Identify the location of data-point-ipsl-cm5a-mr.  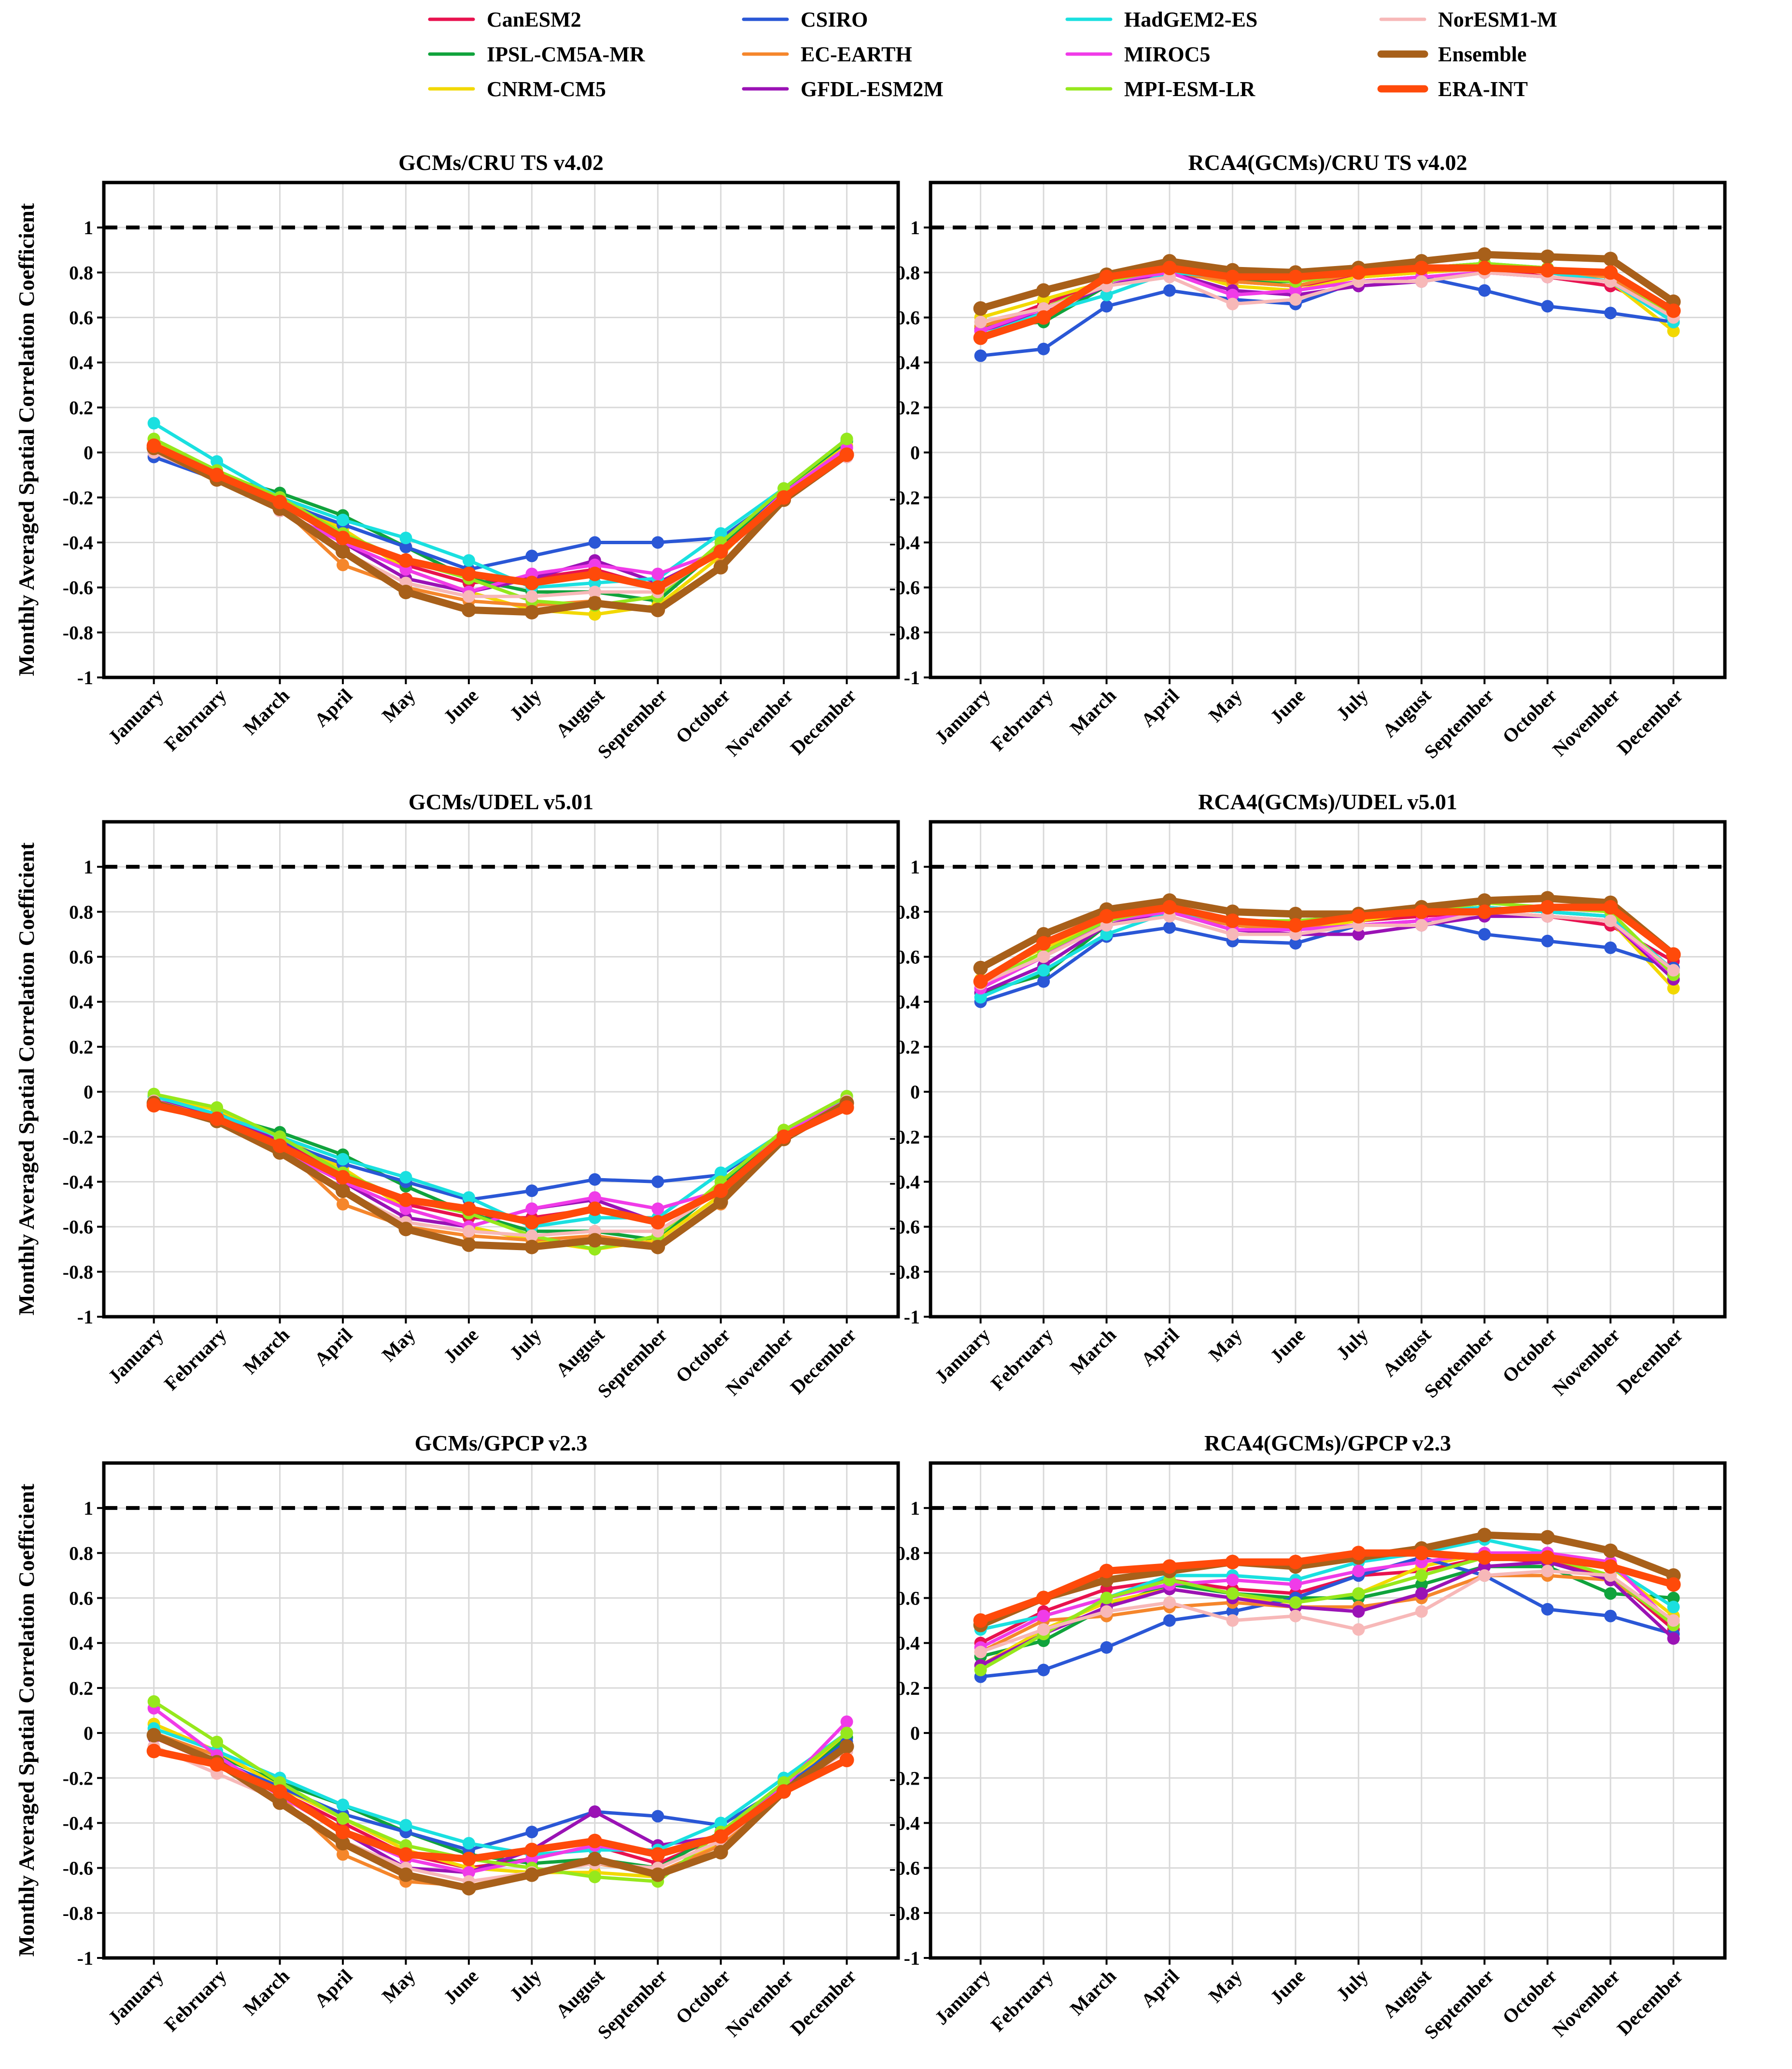
(1673, 1598).